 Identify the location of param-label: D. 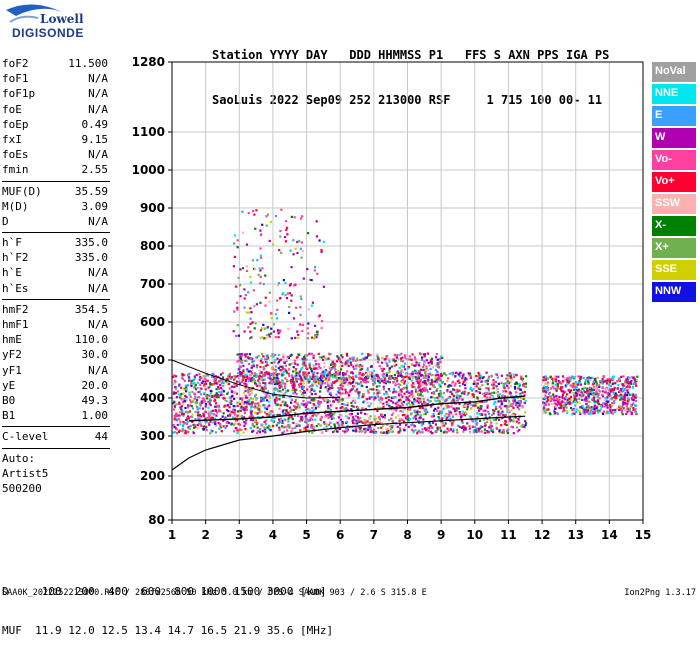
(5, 221).